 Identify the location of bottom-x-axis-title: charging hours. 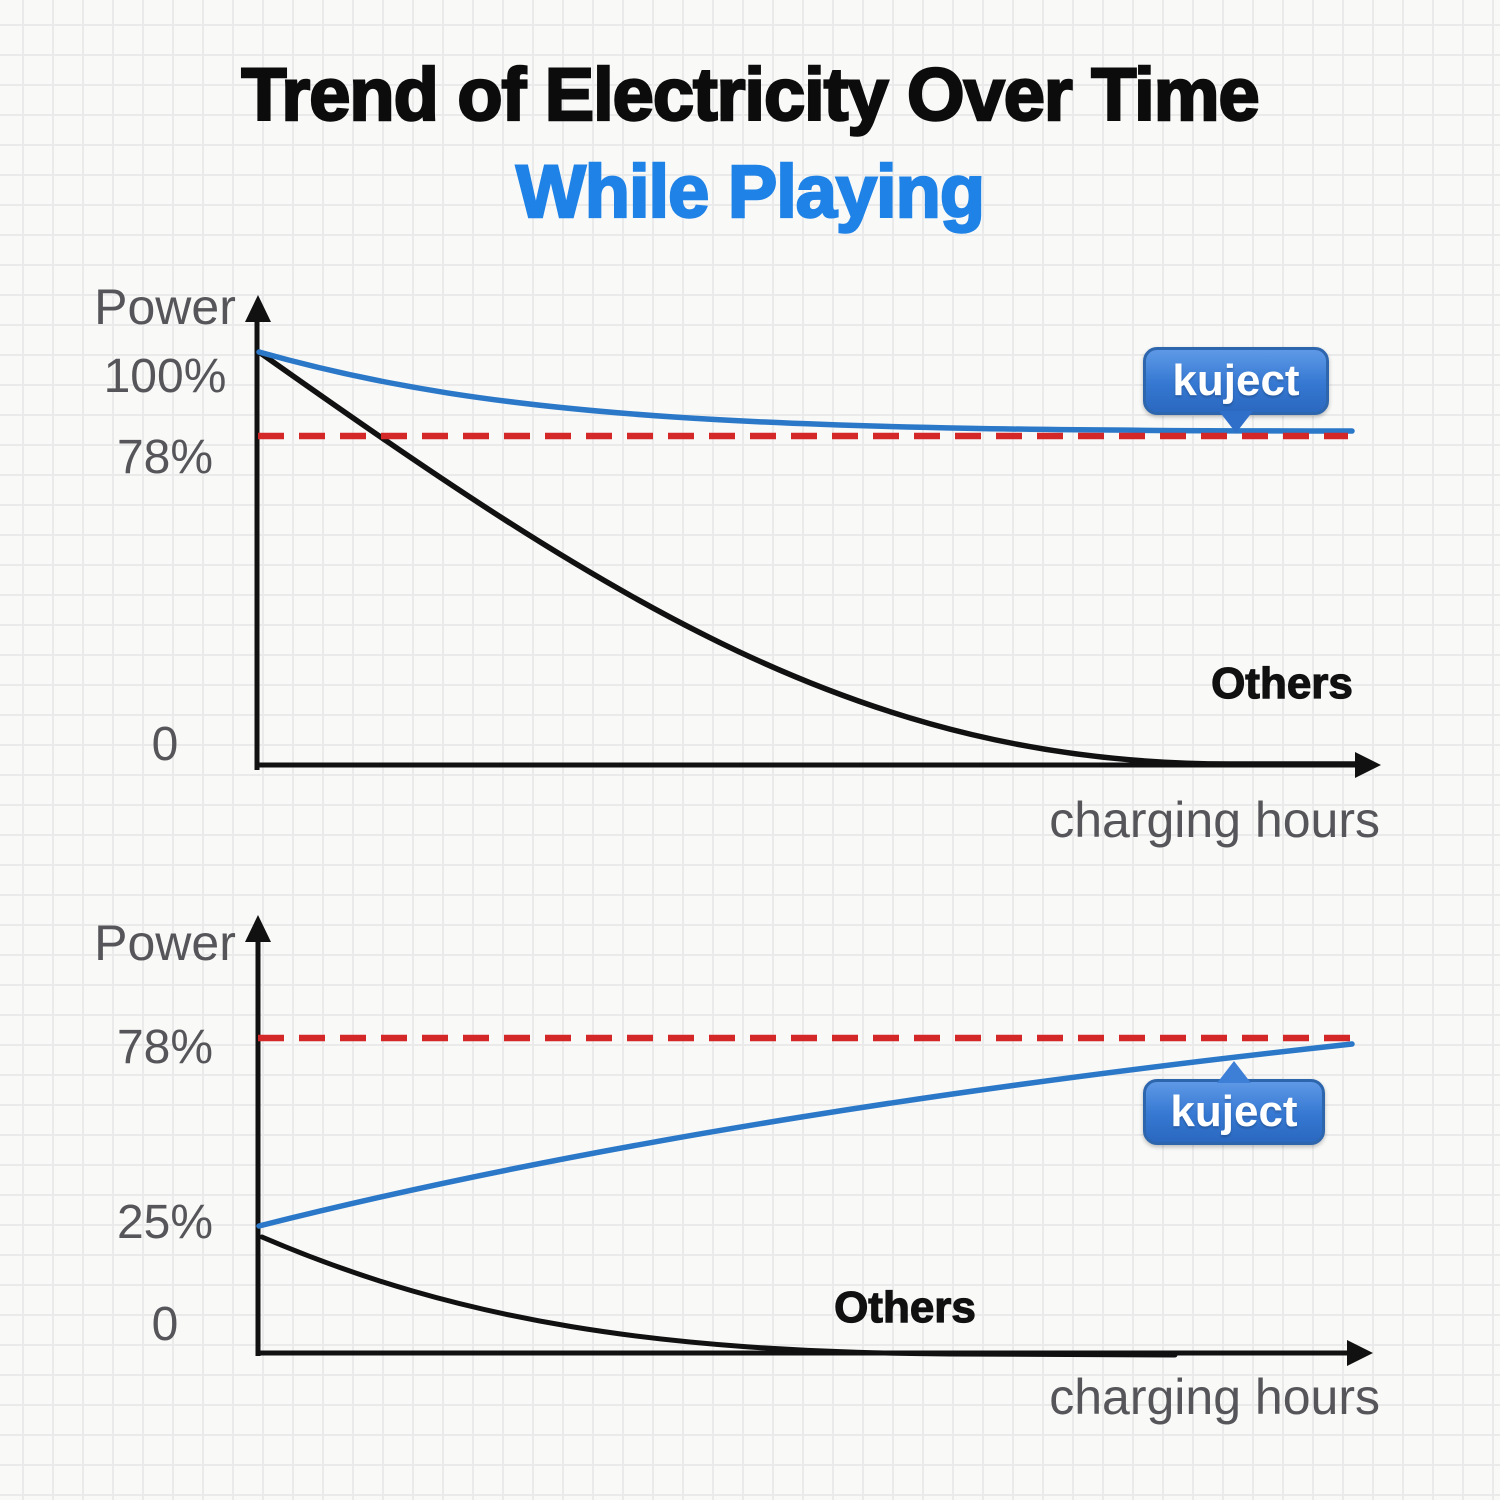
(1214, 1397).